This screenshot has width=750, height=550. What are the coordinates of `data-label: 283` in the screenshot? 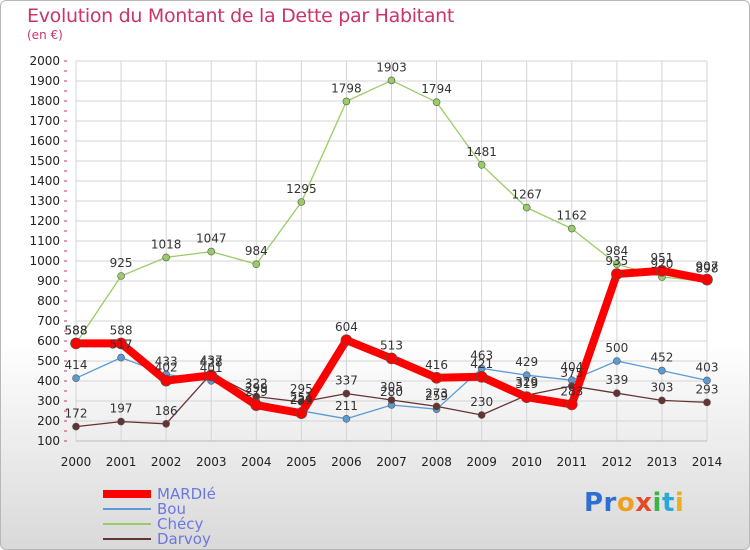 It's located at (571, 391).